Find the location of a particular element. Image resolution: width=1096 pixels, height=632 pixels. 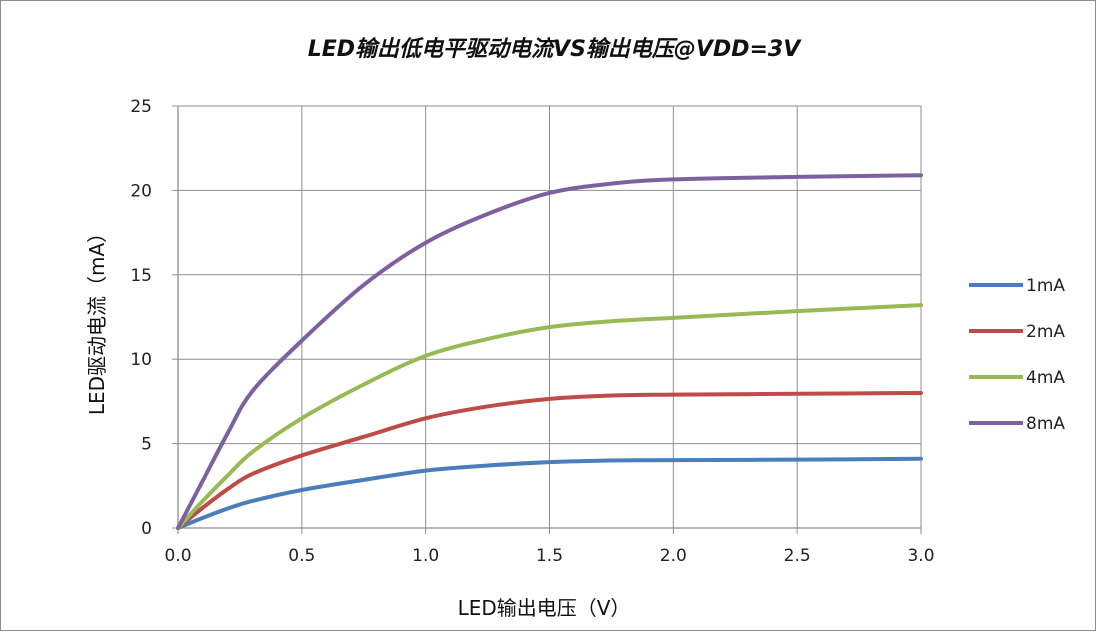

x-axis-title: LED输出电压（V） is located at coordinates (544, 608).